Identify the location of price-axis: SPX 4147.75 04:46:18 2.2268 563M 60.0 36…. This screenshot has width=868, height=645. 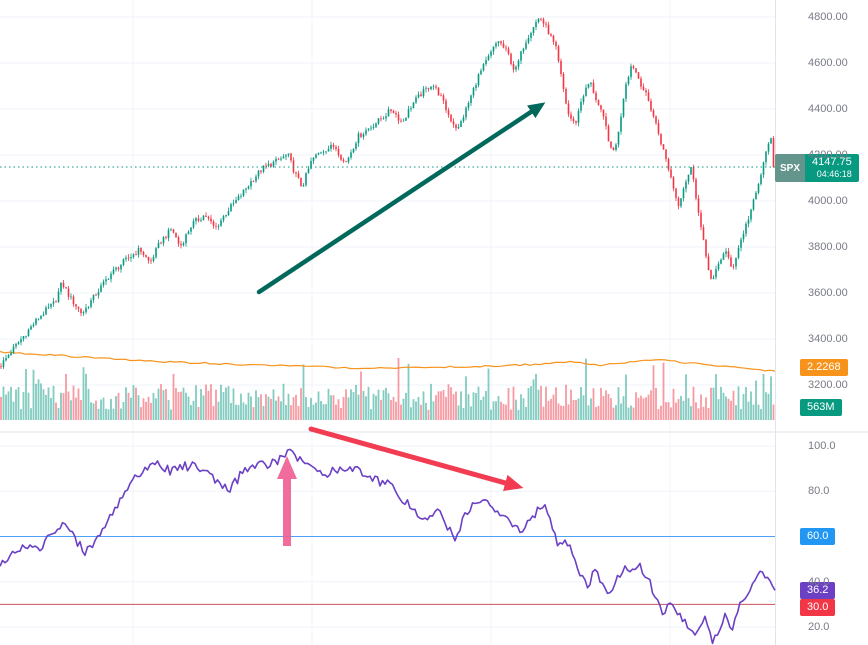
(821, 322).